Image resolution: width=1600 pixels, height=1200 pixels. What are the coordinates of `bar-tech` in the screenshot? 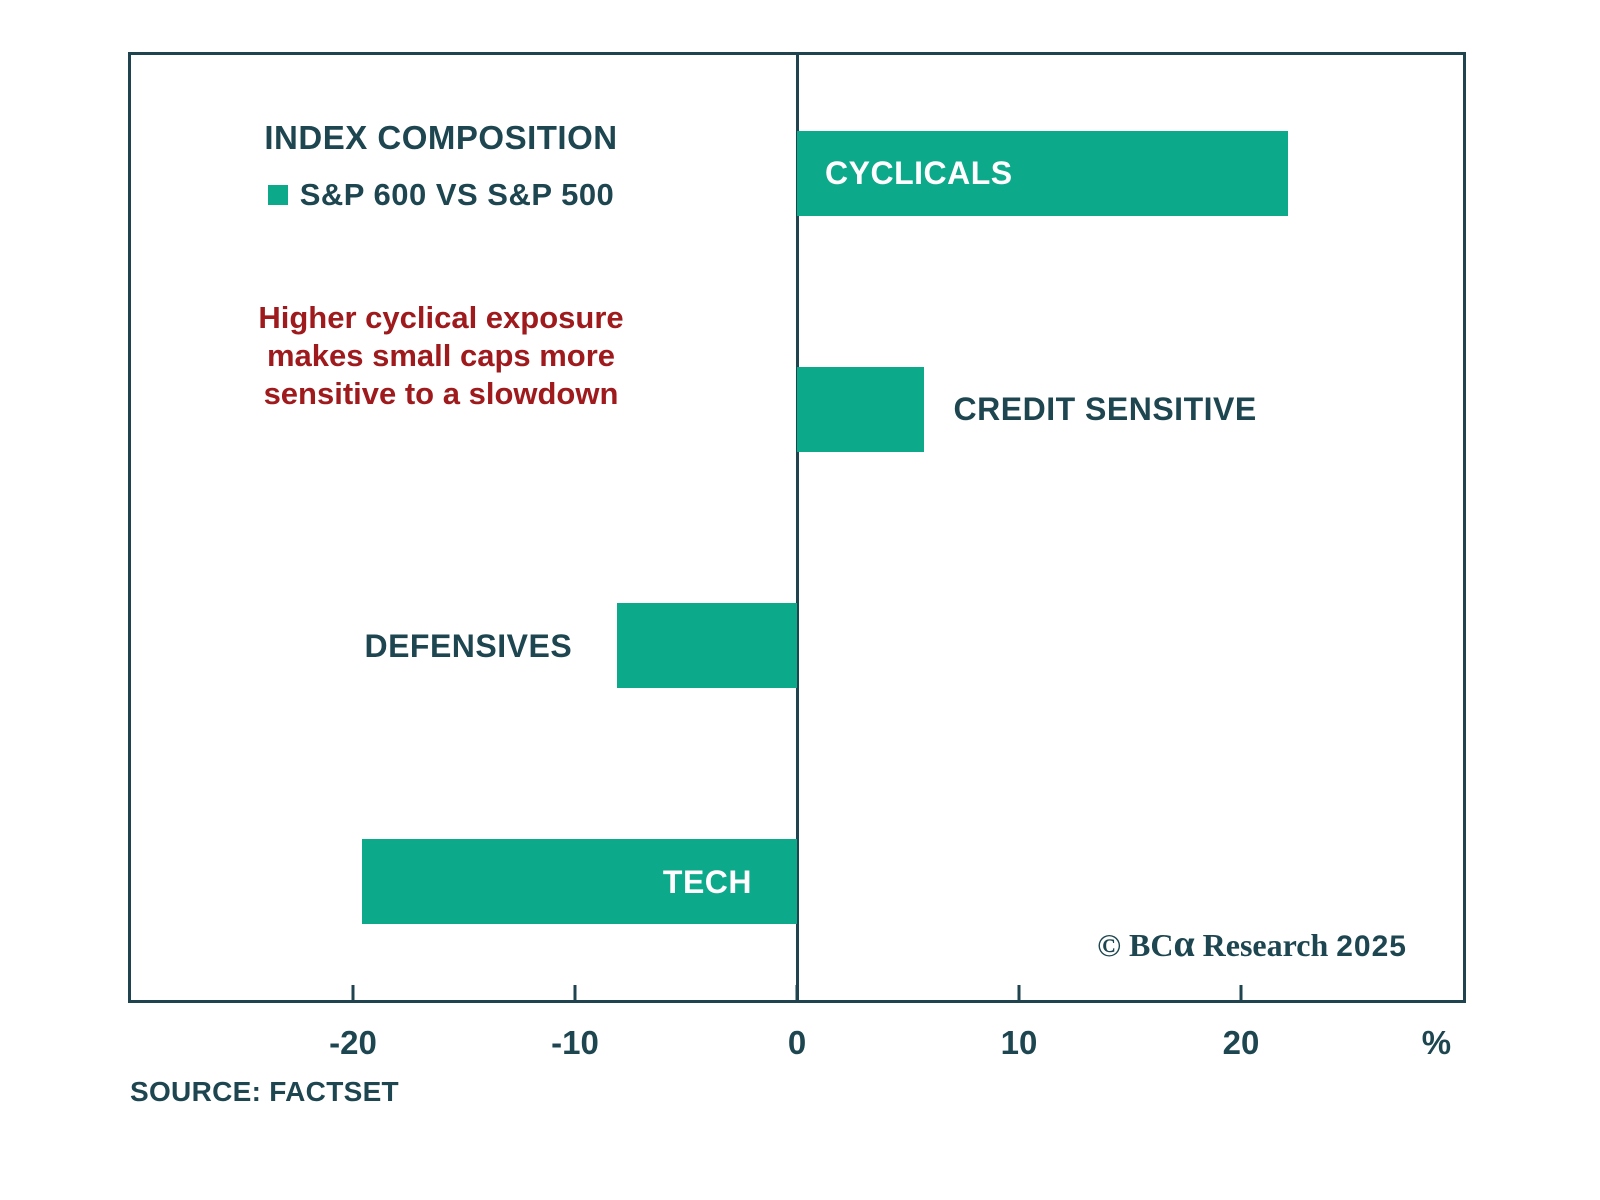 It's located at (579, 882).